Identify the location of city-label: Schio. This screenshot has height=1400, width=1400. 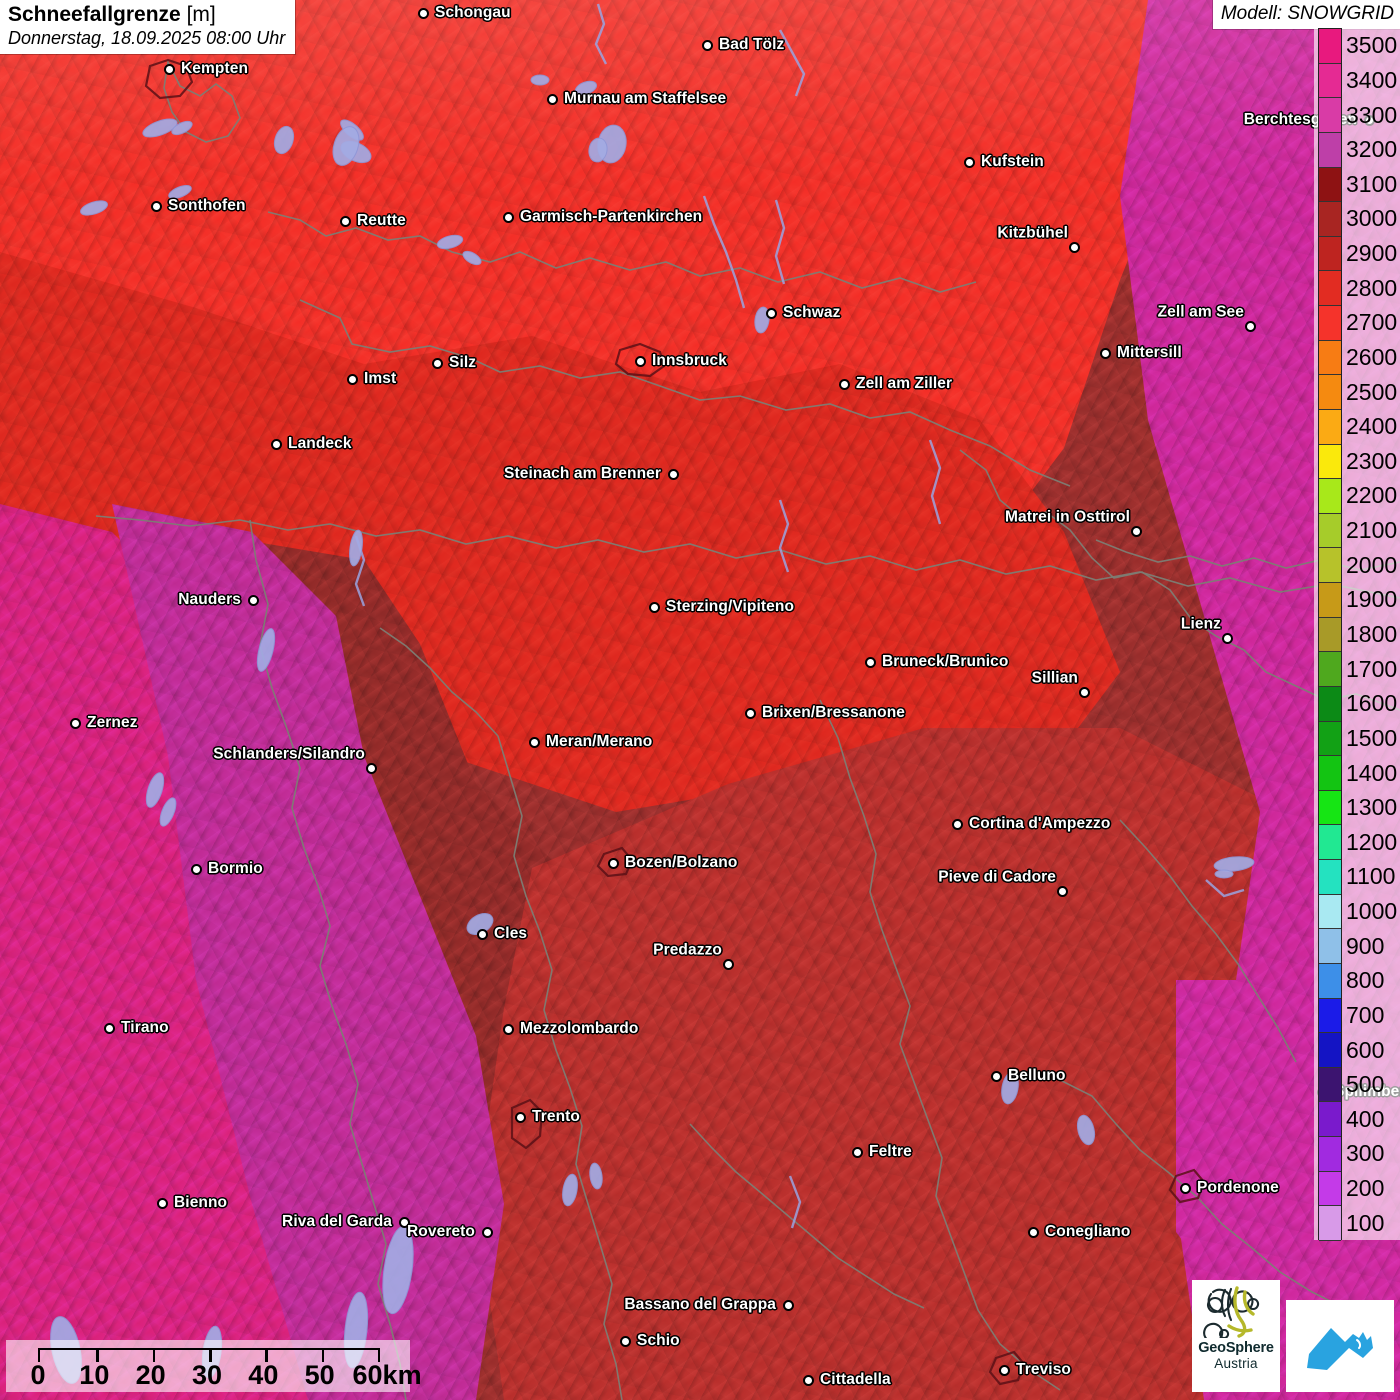
(658, 1340).